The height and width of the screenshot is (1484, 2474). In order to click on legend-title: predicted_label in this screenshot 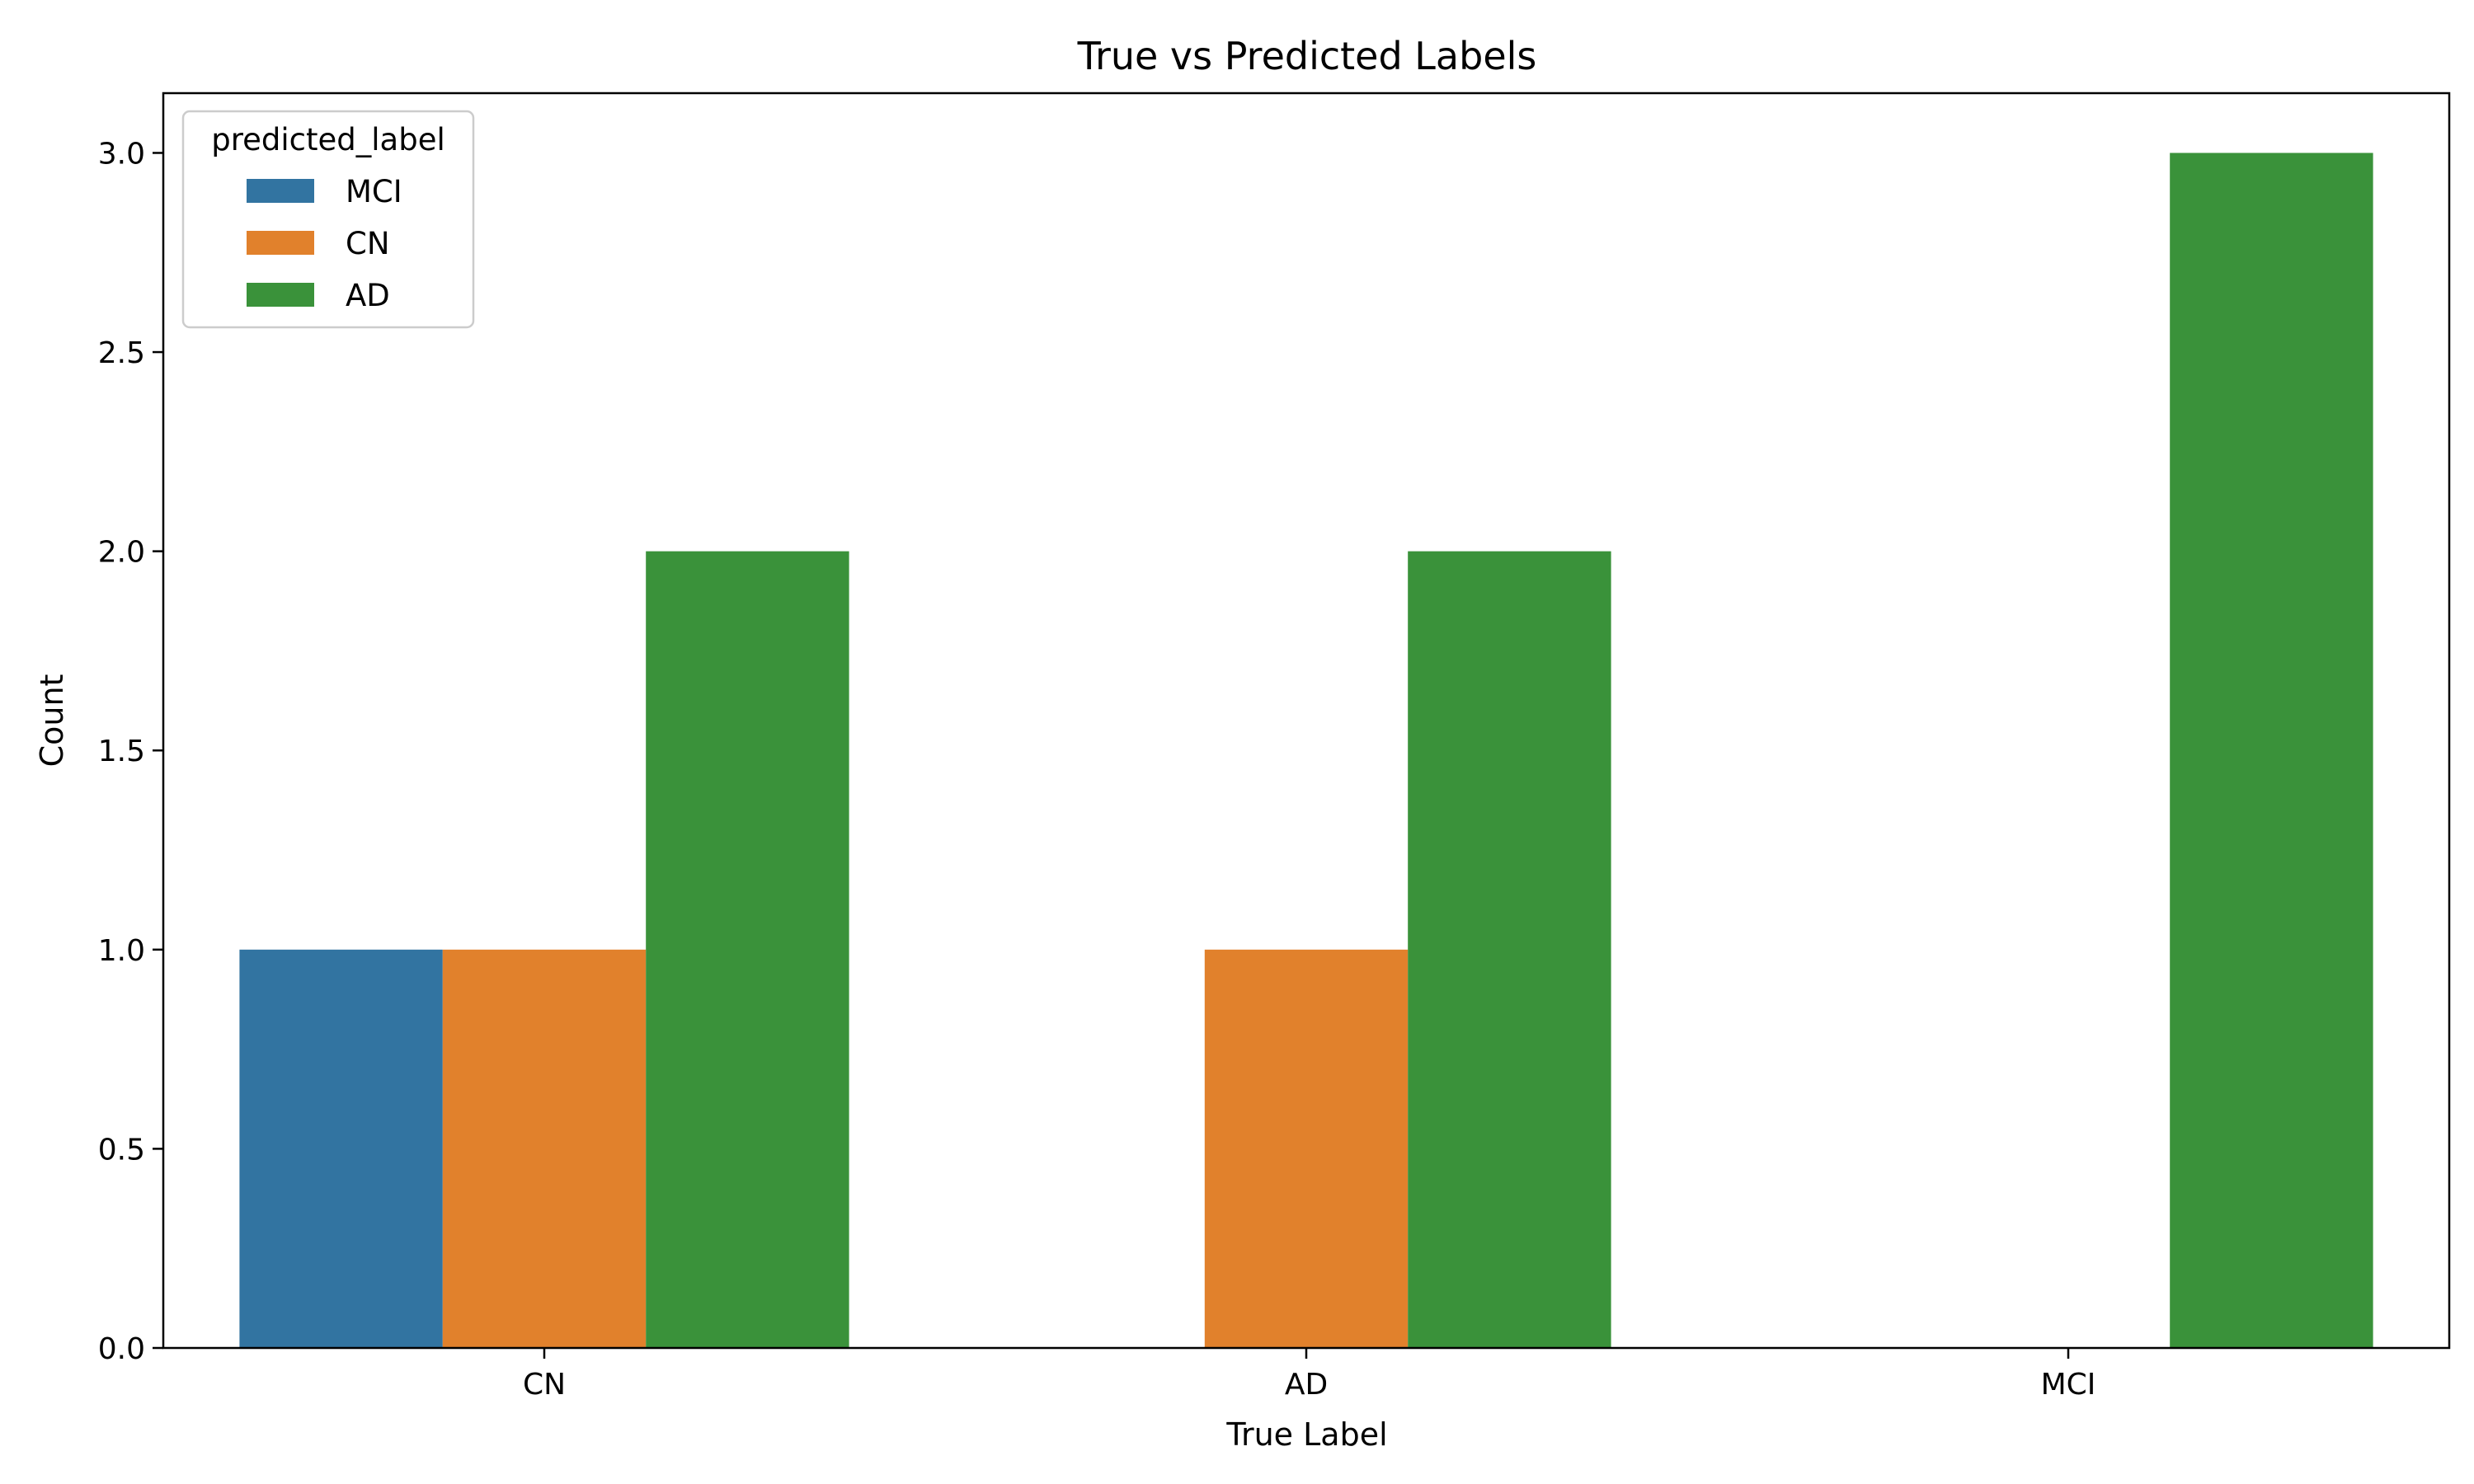, I will do `click(328, 139)`.